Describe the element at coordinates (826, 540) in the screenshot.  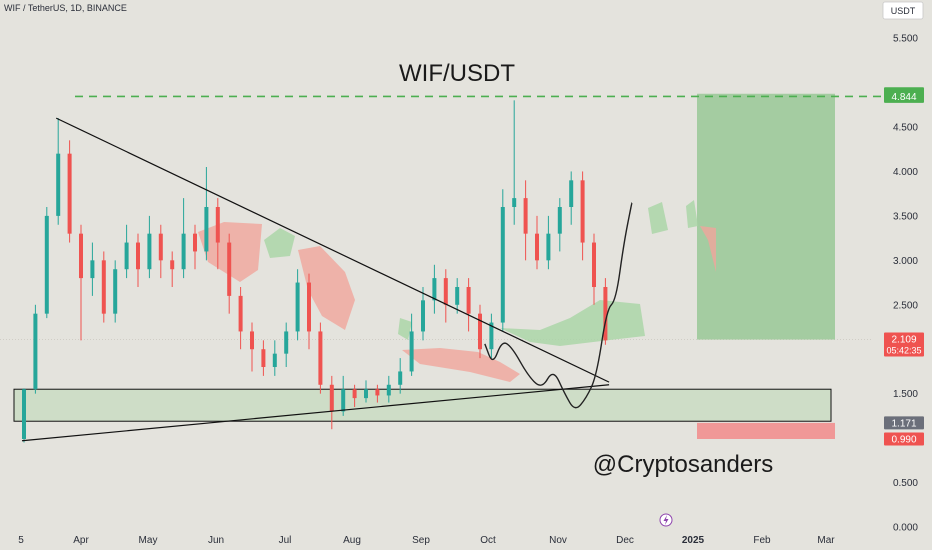
I see `x-tick-label-12: Mar` at that location.